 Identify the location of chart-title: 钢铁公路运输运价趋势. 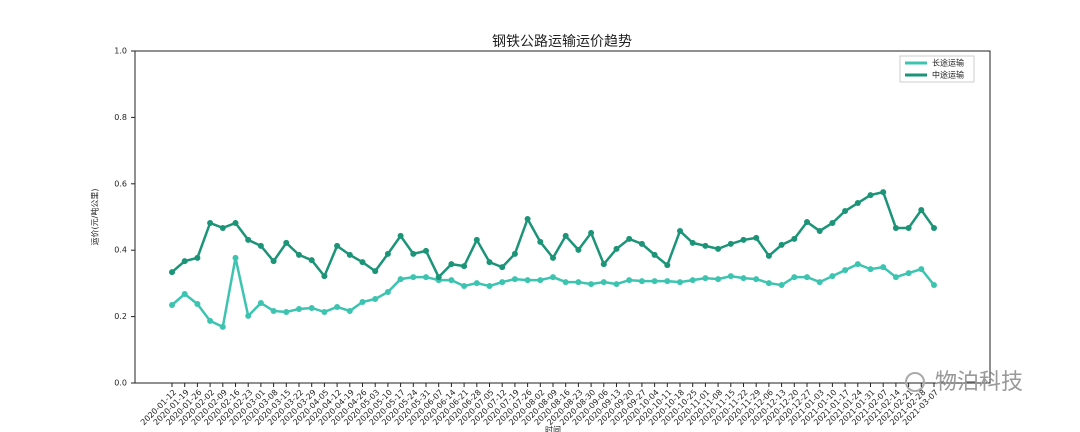
(562, 42).